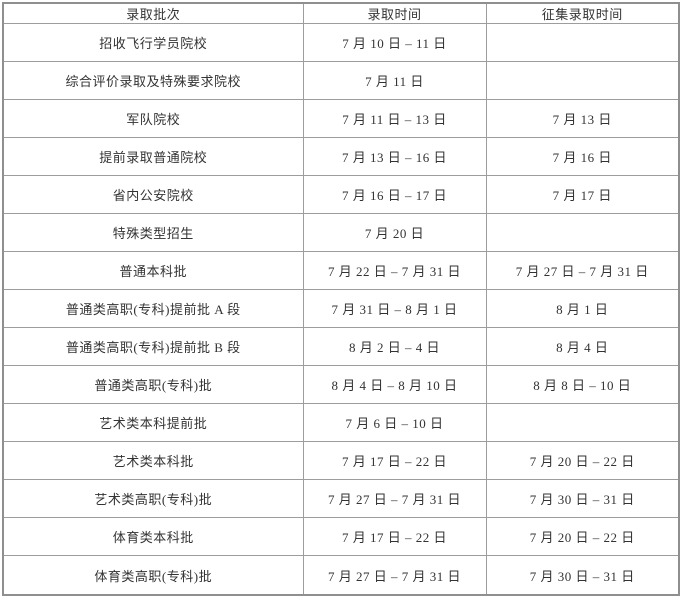 The height and width of the screenshot is (598, 680). What do you see at coordinates (582, 157) in the screenshot?
I see `collection-time-cell: 7 月 16 日` at bounding box center [582, 157].